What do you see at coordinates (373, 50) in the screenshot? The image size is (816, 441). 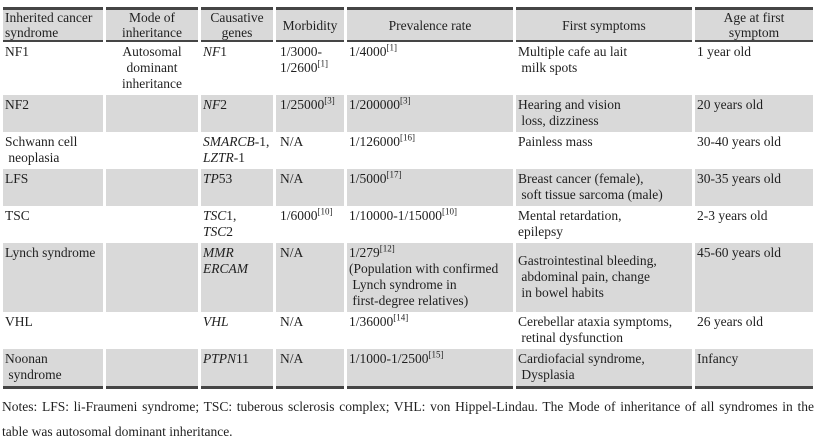 I see `cell-prevalence: 1/4000[1]` at bounding box center [373, 50].